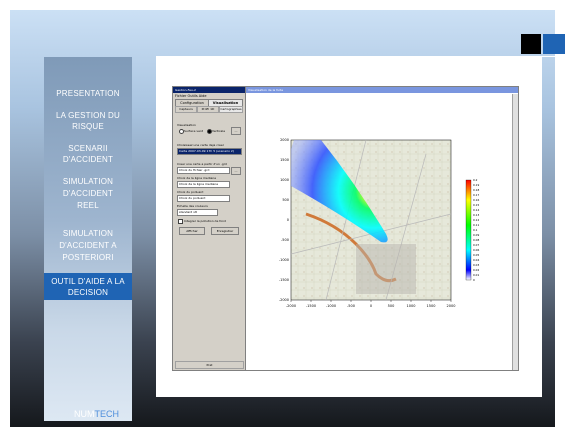 The image size is (565, 427). I want to click on colorbar-tick-label: 0.03, so click(476, 265).